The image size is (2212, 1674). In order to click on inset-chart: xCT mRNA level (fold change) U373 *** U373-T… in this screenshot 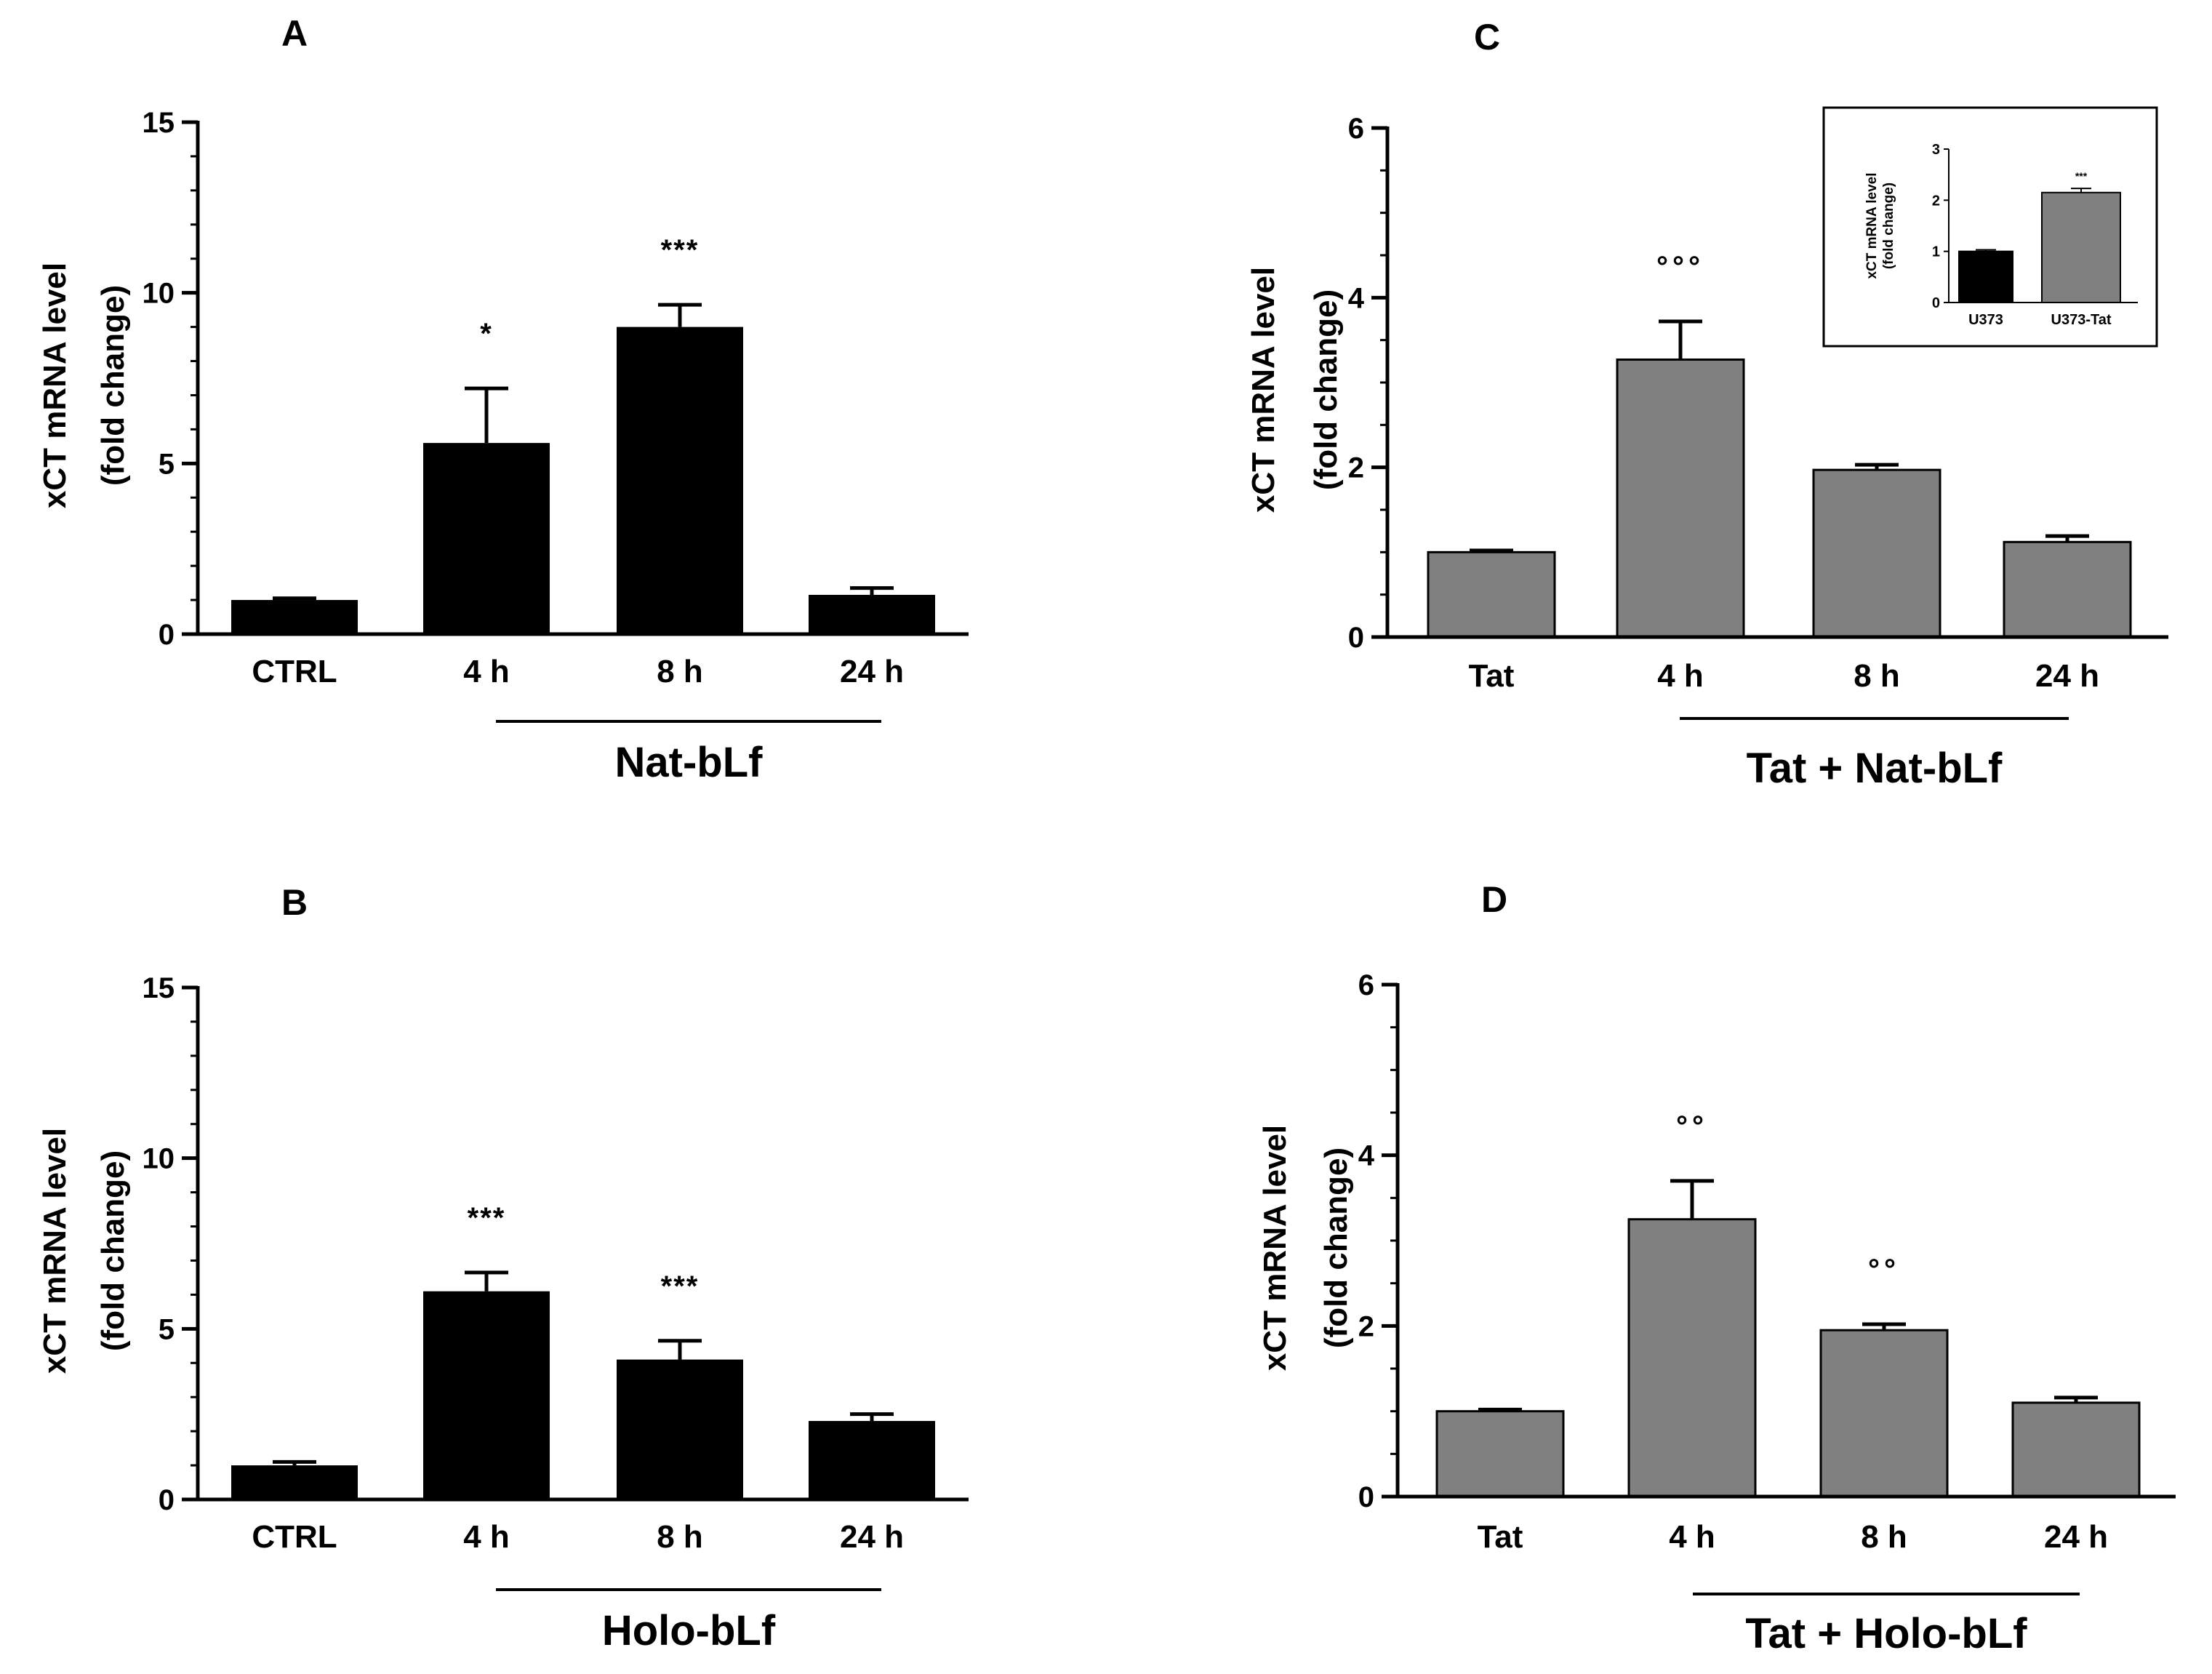, I will do `click(1990, 227)`.